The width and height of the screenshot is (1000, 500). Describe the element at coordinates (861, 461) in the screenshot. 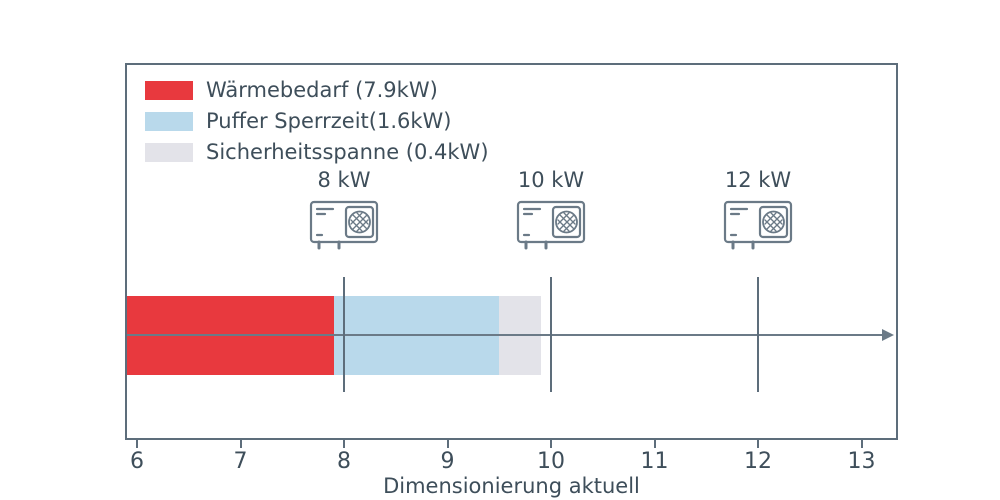

I see `x-tick-label: 13` at that location.